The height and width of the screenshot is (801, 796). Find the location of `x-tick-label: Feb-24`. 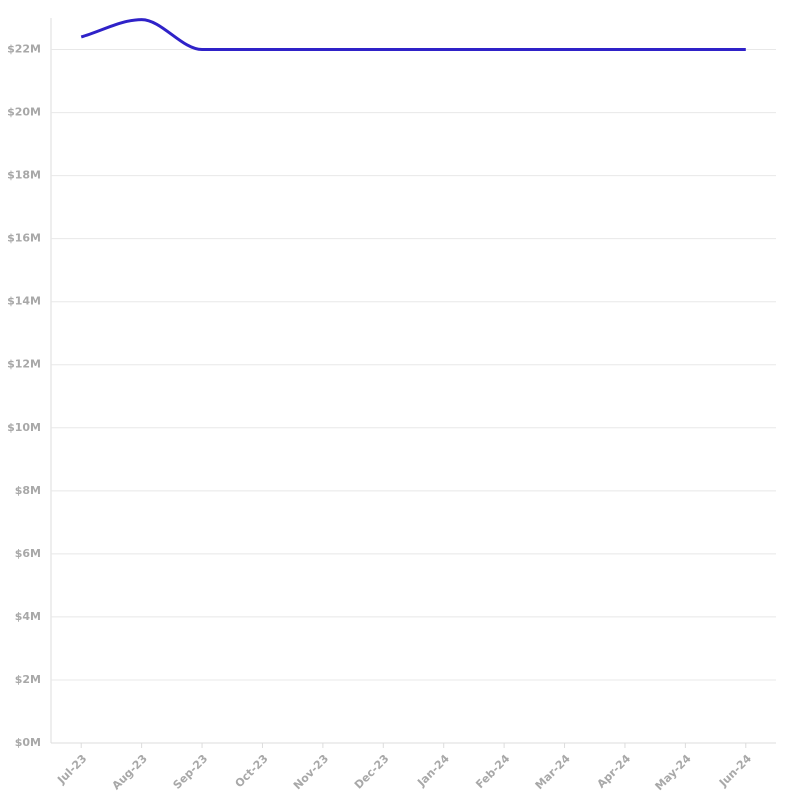

x-tick-label: Feb-24 is located at coordinates (492, 771).